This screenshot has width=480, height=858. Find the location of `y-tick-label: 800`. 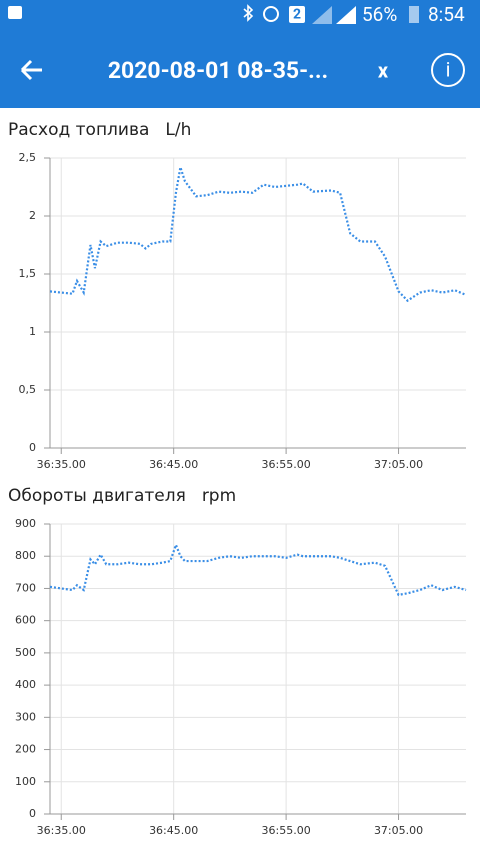

y-tick-label: 800 is located at coordinates (25, 555).